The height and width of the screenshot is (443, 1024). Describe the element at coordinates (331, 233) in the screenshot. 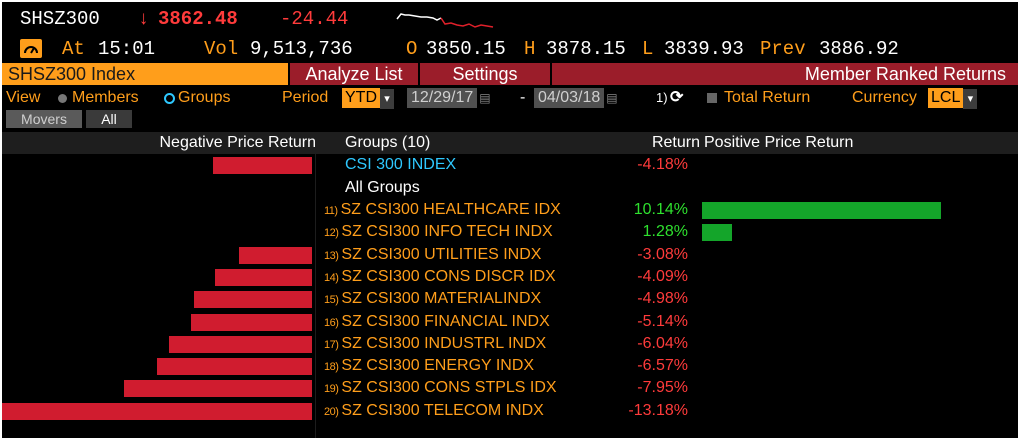

I see `row-number: 12)` at that location.